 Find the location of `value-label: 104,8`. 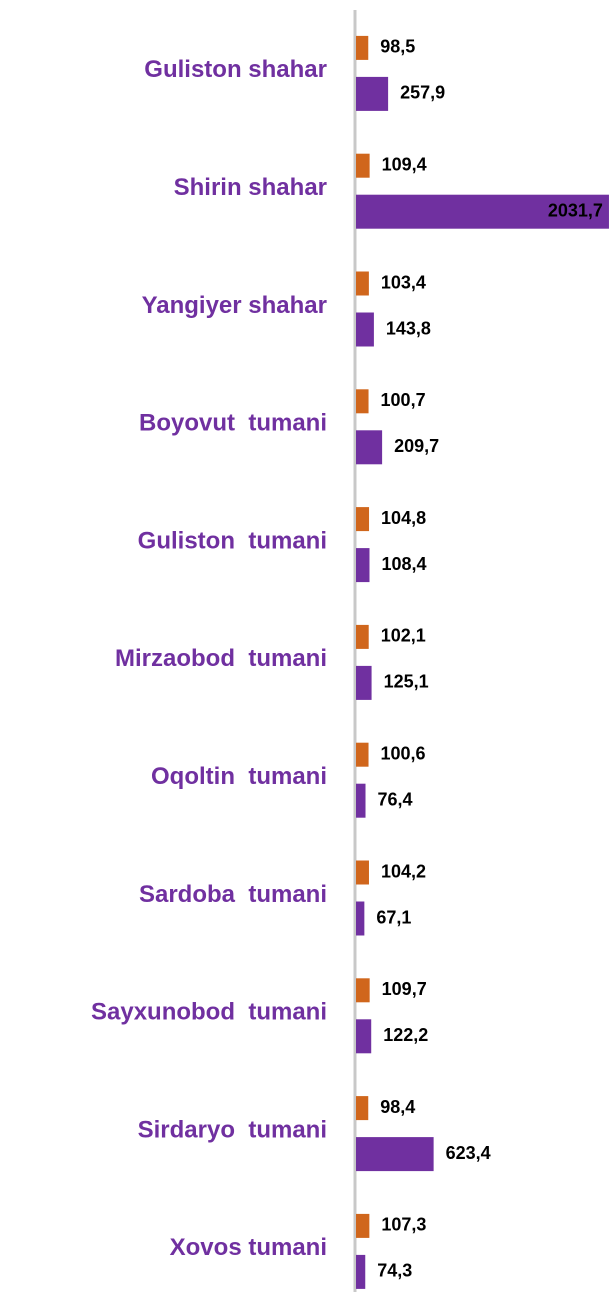

value-label: 104,8 is located at coordinates (403, 518).